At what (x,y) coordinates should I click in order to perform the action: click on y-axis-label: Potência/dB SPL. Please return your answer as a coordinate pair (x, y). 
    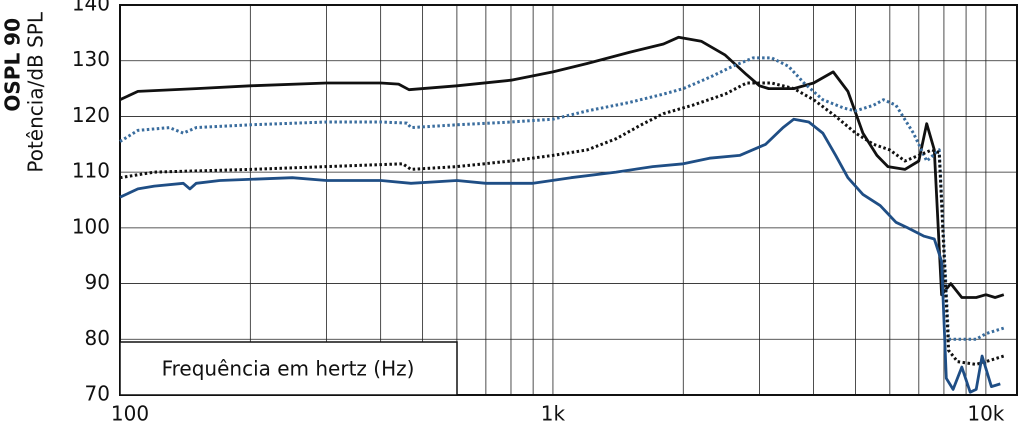
    Looking at the image, I should click on (36, 91).